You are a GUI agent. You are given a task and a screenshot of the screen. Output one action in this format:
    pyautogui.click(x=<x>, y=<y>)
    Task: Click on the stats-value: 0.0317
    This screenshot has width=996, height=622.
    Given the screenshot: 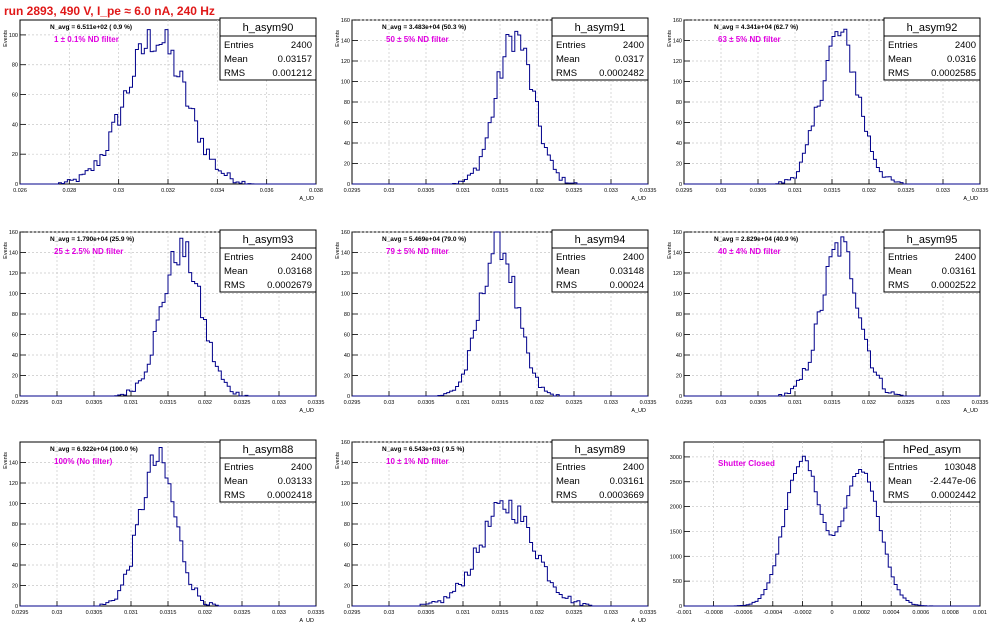 What is the action you would take?
    pyautogui.click(x=629, y=59)
    